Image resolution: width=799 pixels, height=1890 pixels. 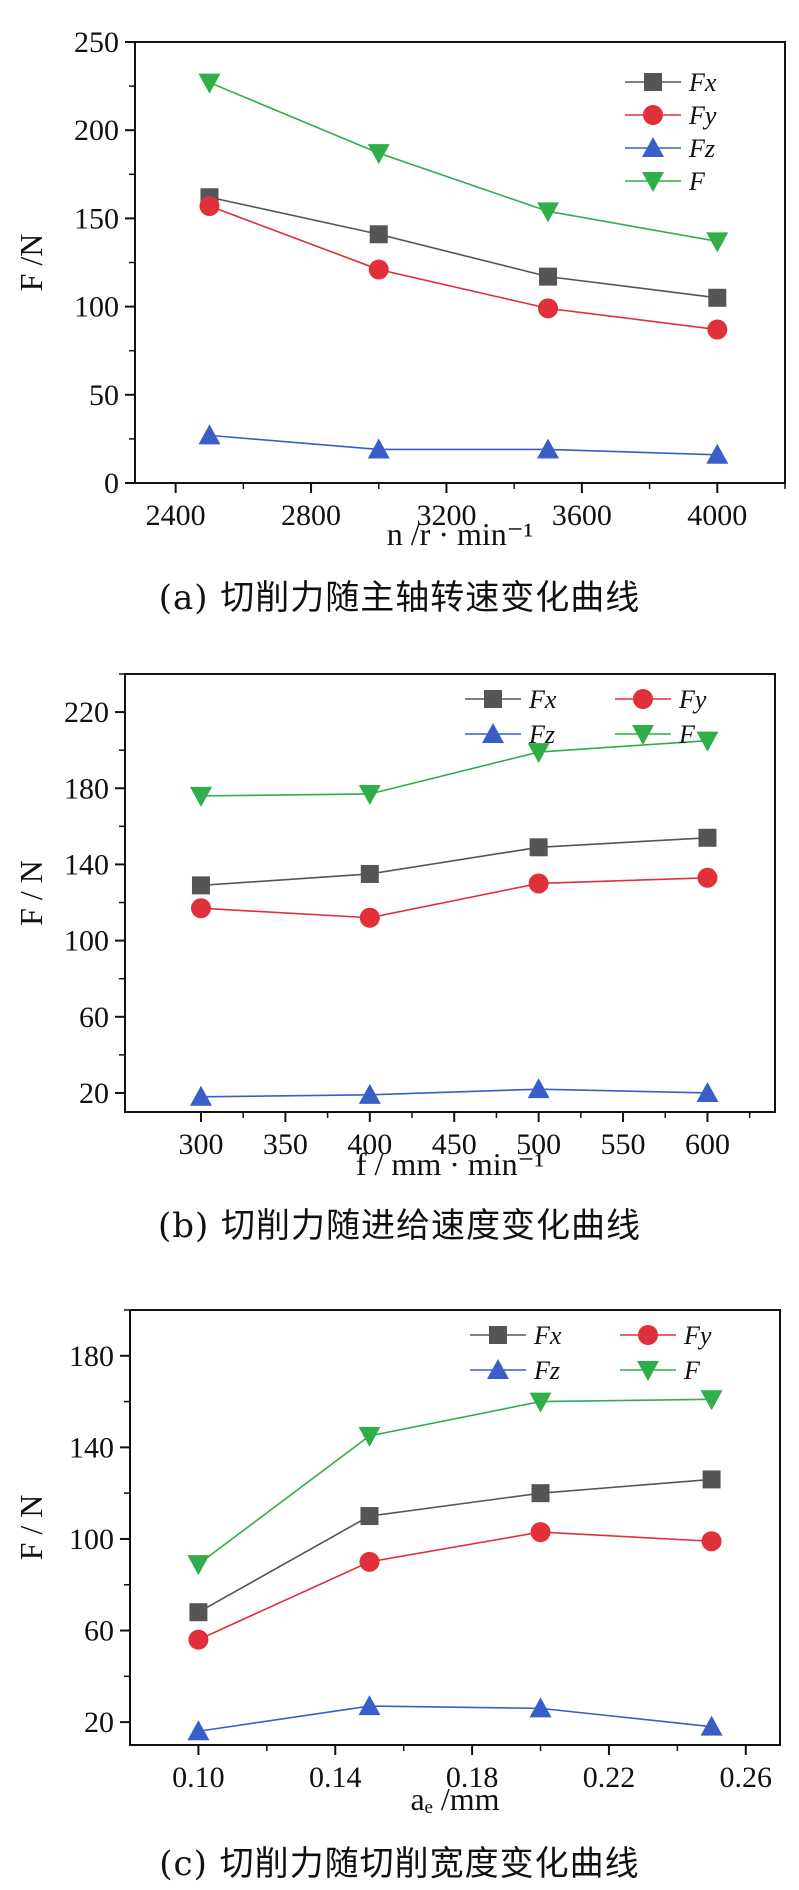 What do you see at coordinates (586, 717) in the screenshot?
I see `chart-b-legend: Fx Fy Fz F` at bounding box center [586, 717].